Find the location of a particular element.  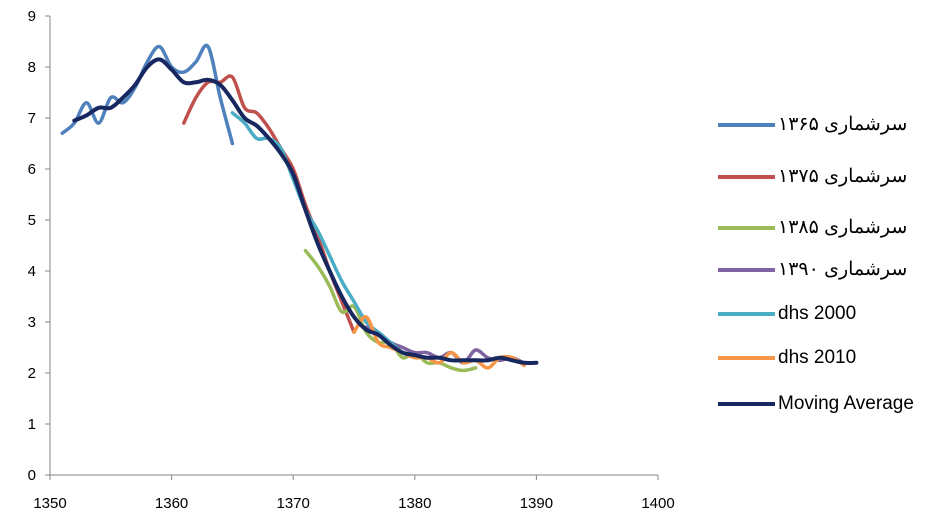

legend-item-dhs-2000: dhs 2000 is located at coordinates (828, 314).